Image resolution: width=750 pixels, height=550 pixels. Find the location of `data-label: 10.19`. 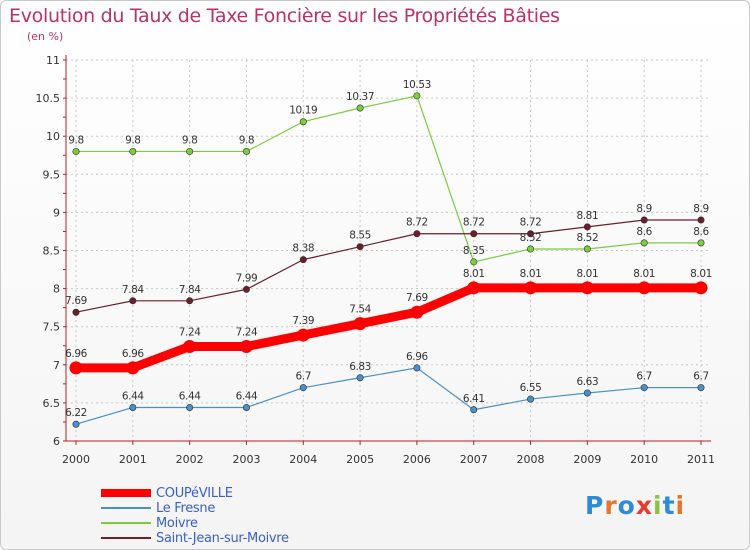

data-label: 10.19 is located at coordinates (303, 111).